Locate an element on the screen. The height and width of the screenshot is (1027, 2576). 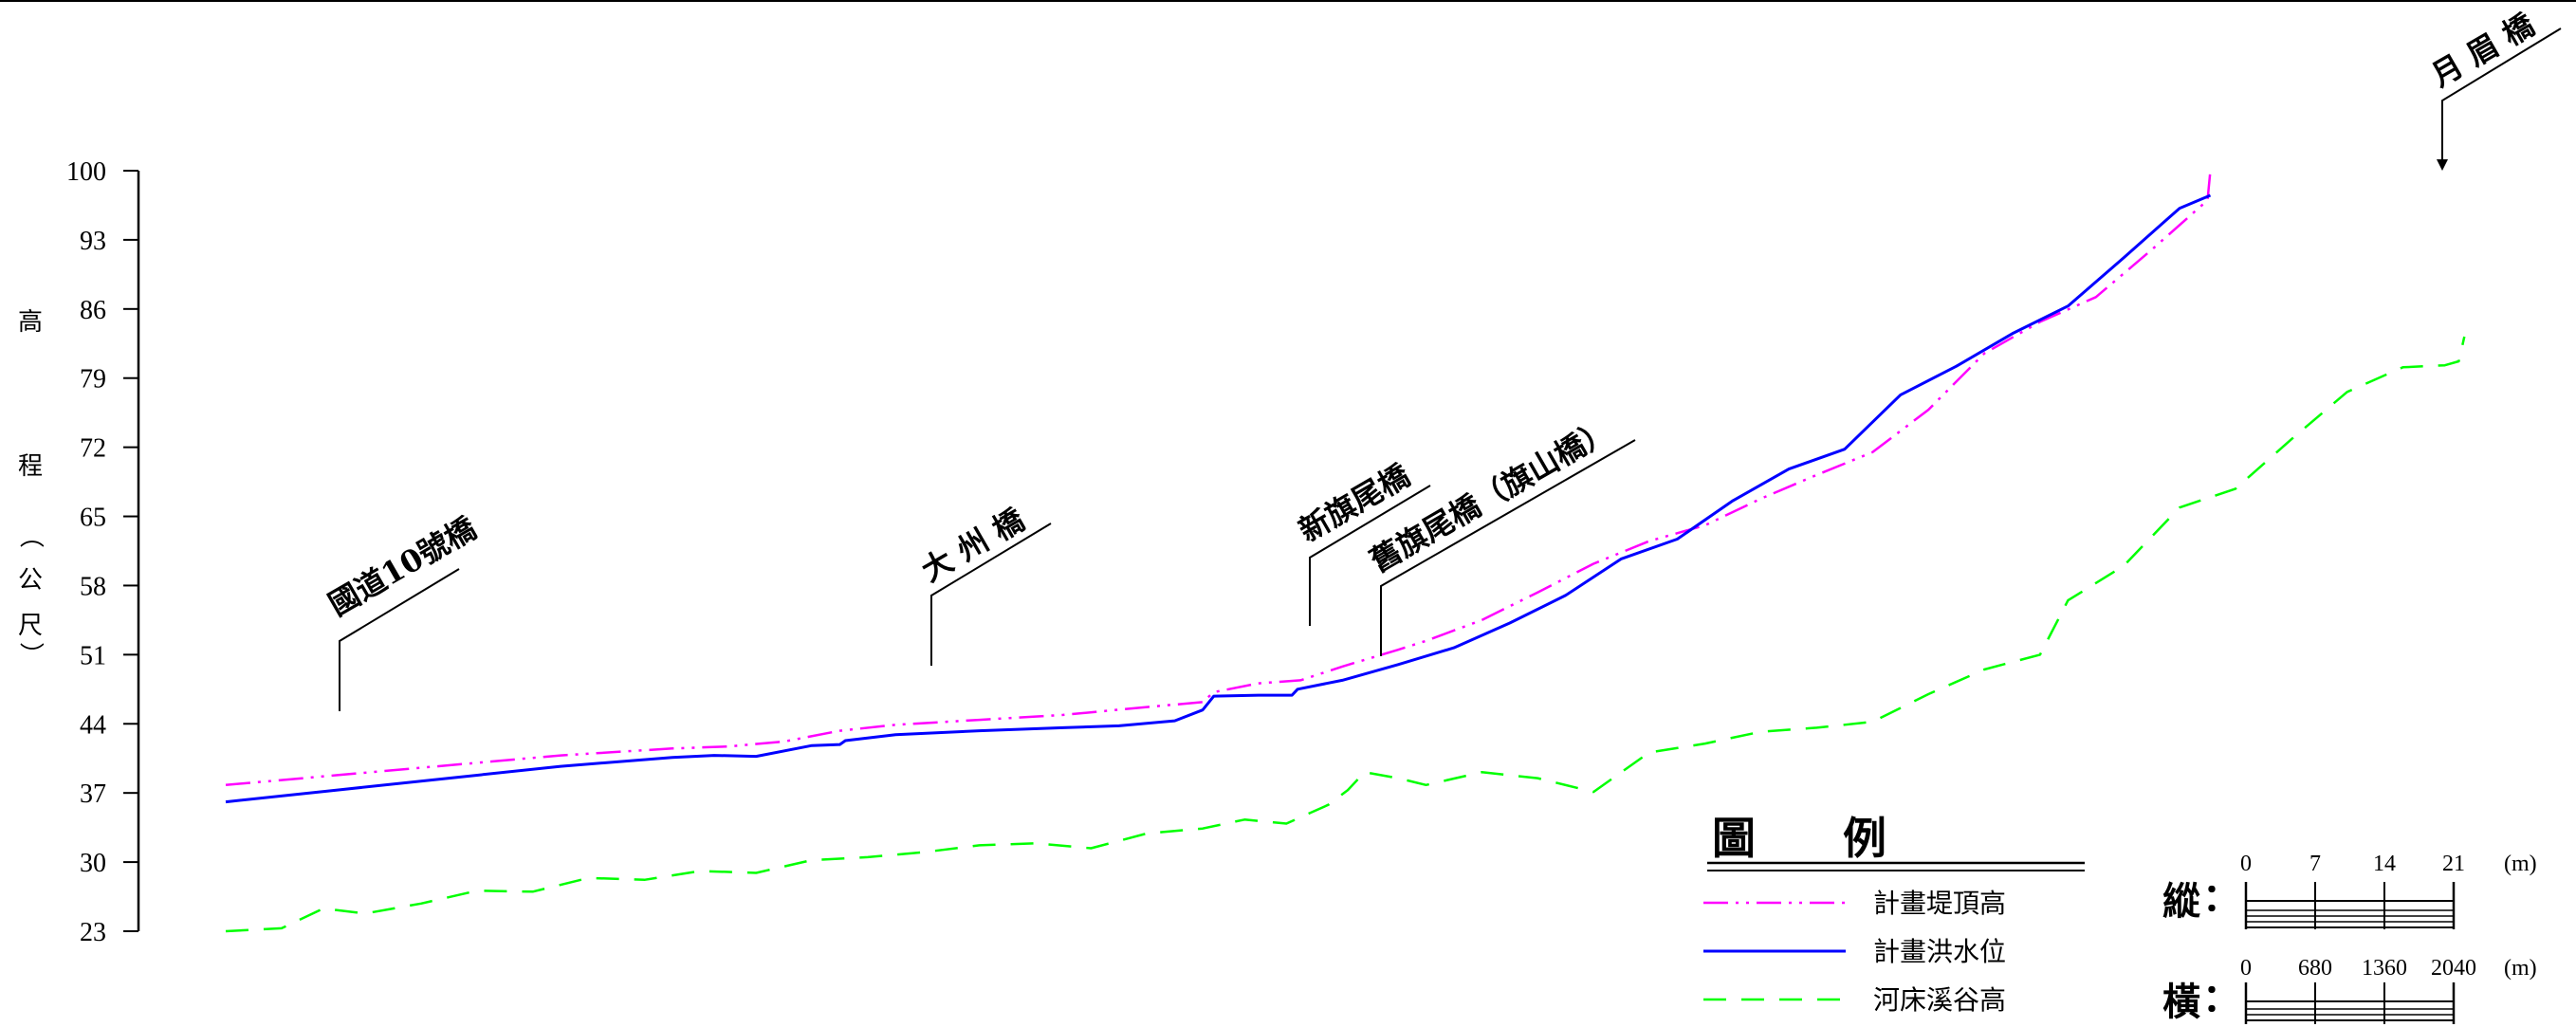
y-tick-label: 44 is located at coordinates (93, 725).